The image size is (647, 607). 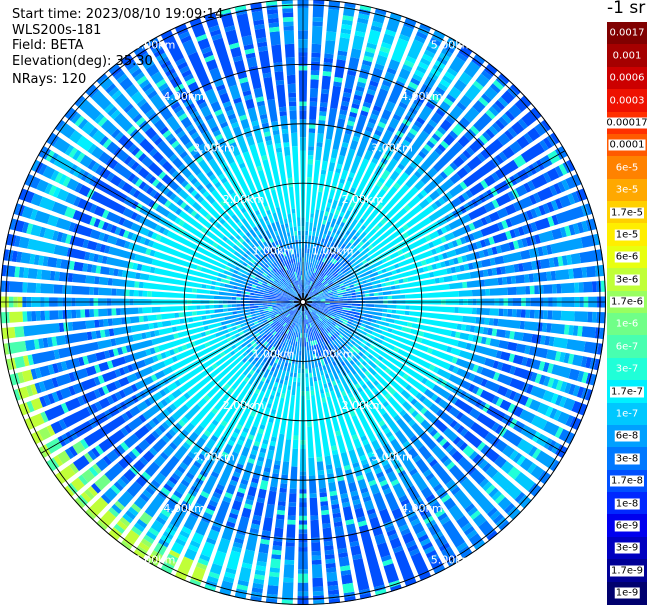 I want to click on colorbar-swatch: 1e-6, so click(x=627, y=324).